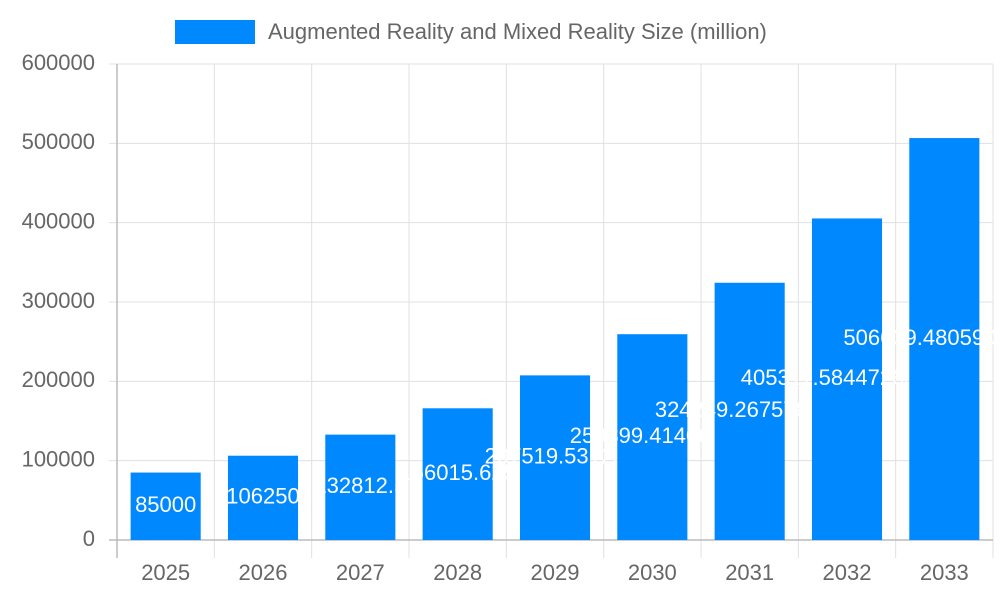  What do you see at coordinates (457, 572) in the screenshot?
I see `x-tick-label: 2028` at bounding box center [457, 572].